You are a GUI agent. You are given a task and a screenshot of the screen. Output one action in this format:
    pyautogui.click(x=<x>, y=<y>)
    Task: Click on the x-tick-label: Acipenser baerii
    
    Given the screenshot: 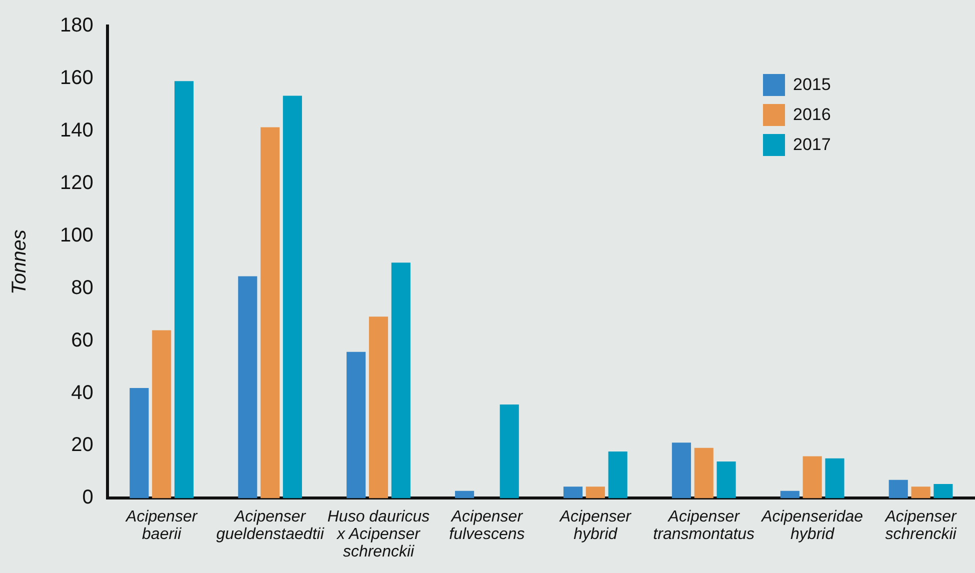 What is the action you would take?
    pyautogui.click(x=161, y=526)
    